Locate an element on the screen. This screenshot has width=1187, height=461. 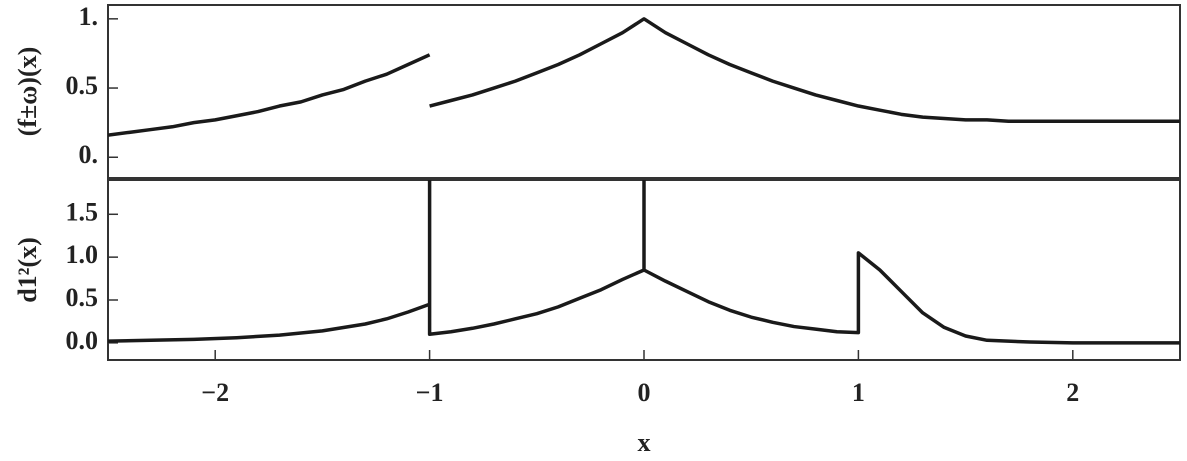
x-tick-label: −2 is located at coordinates (215, 392).